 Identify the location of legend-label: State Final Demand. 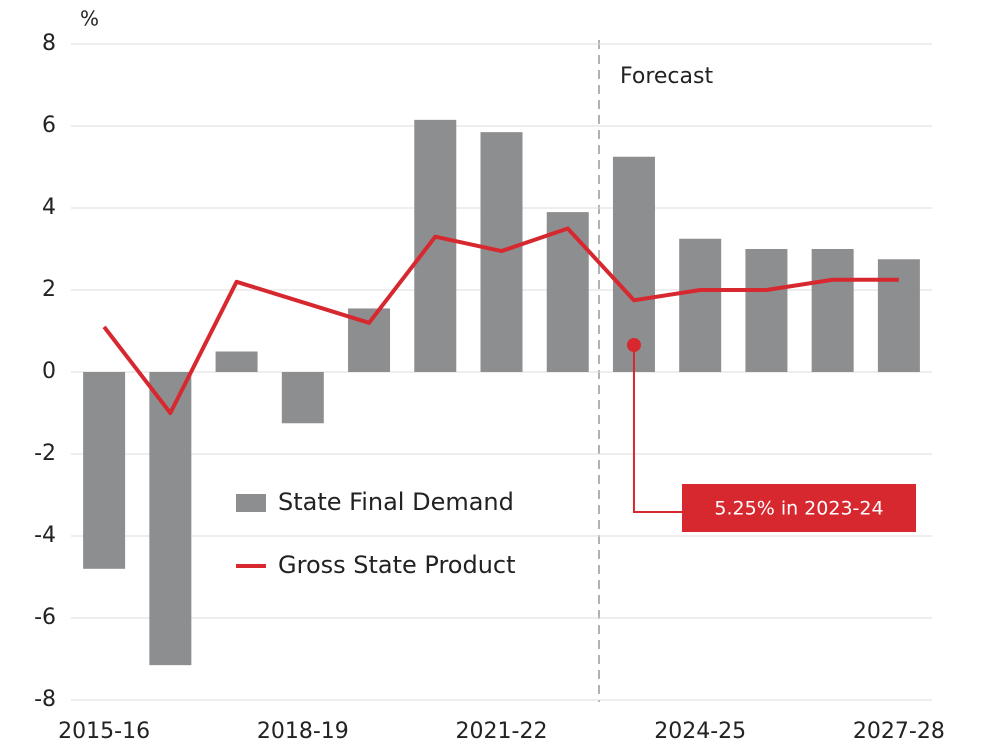
(396, 502).